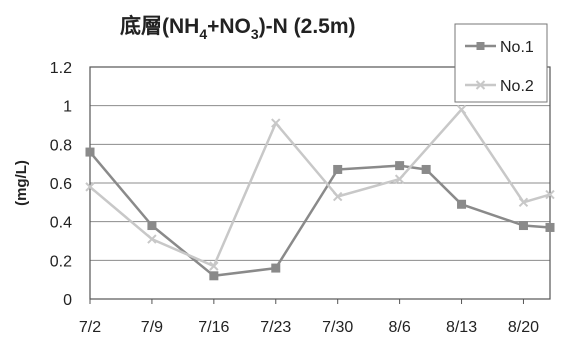 The image size is (562, 341). I want to click on y-tick-label: 0, so click(67, 300).